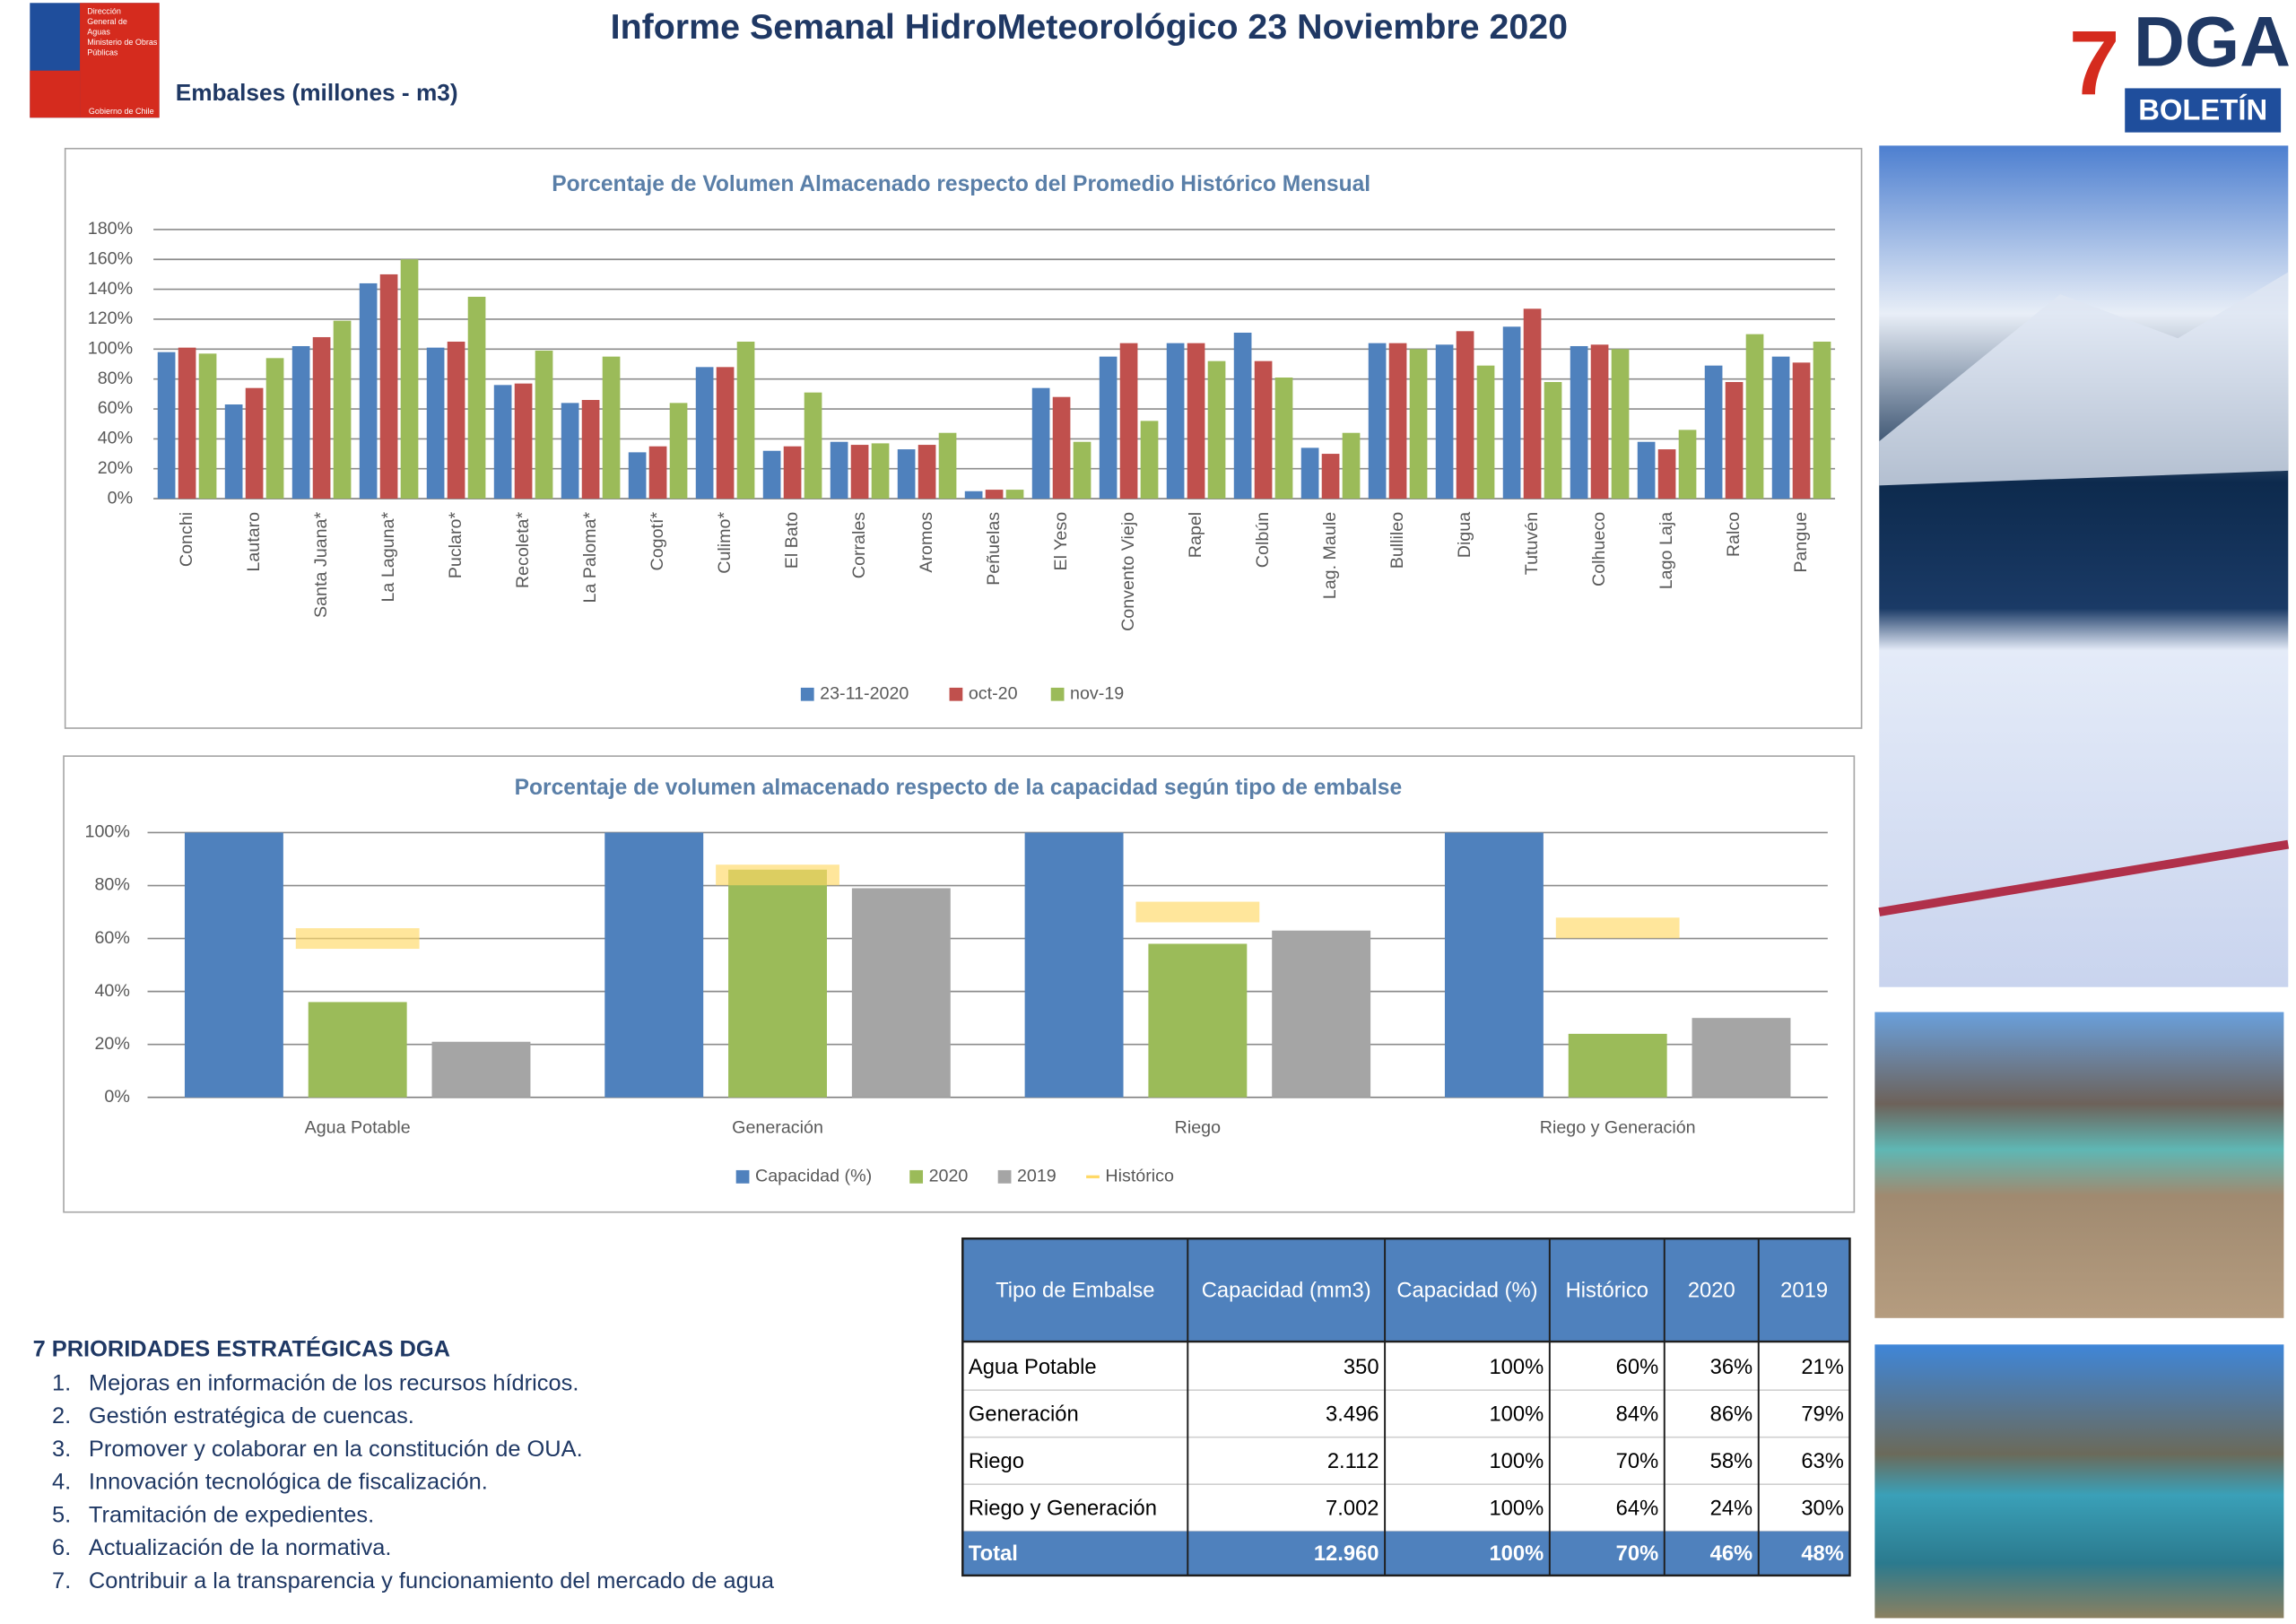 This screenshot has height=1624, width=2296. Describe the element at coordinates (1516, 1367) in the screenshot. I see `table-cell: 100%` at that location.